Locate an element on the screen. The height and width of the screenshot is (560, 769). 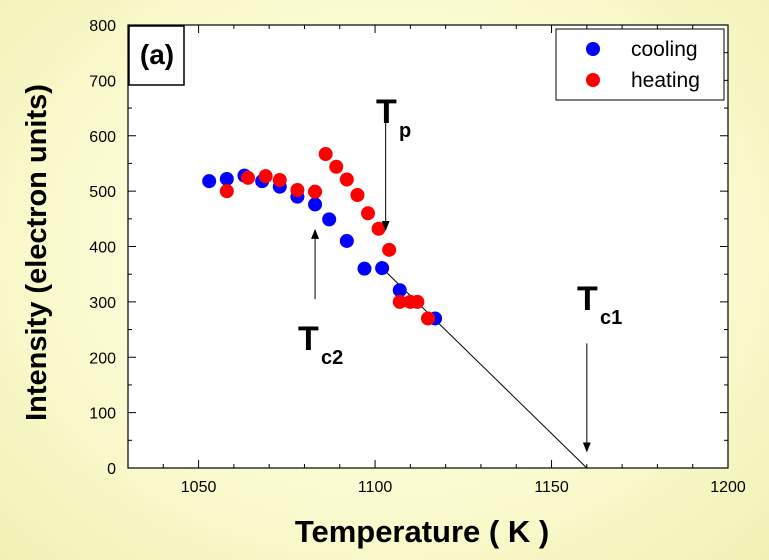
legend-marker-cooling is located at coordinates (593, 49).